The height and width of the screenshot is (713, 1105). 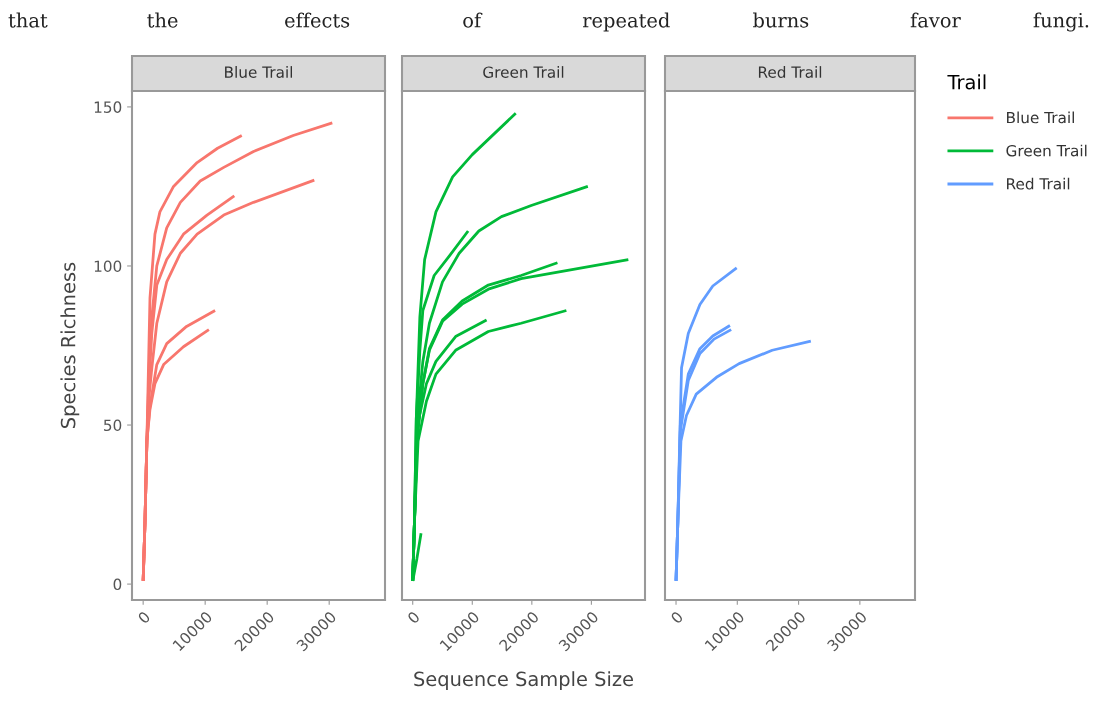 What do you see at coordinates (523, 72) in the screenshot?
I see `chart-title: Green Trail` at bounding box center [523, 72].